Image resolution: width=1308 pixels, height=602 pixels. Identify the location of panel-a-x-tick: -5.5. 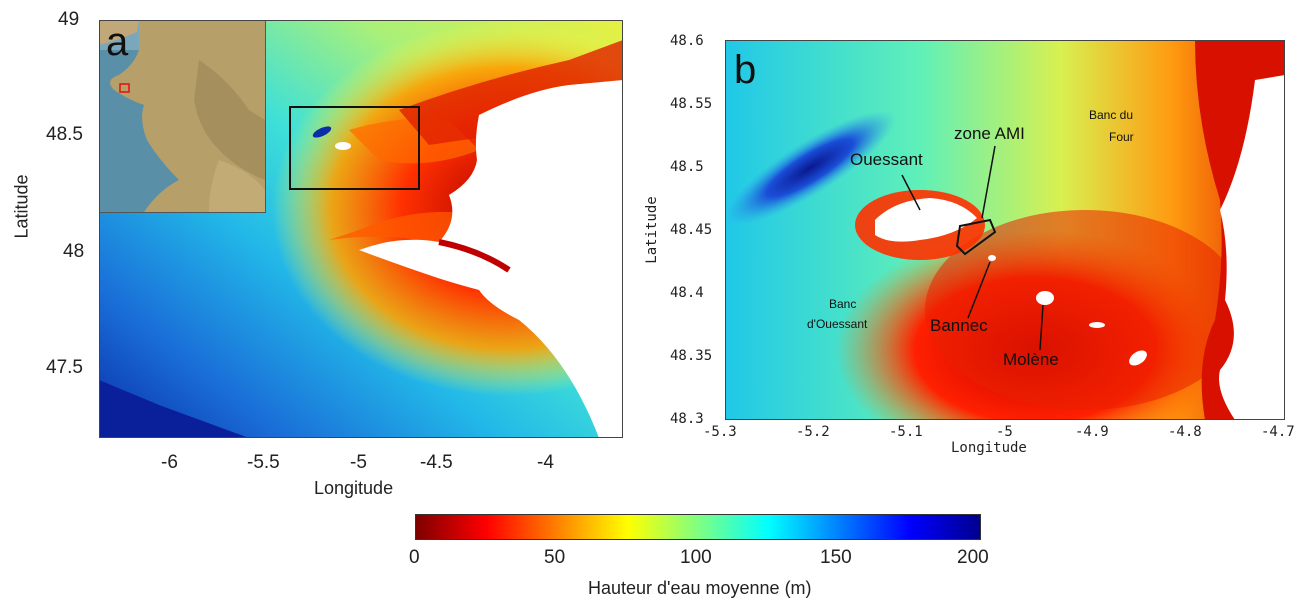
(263, 462).